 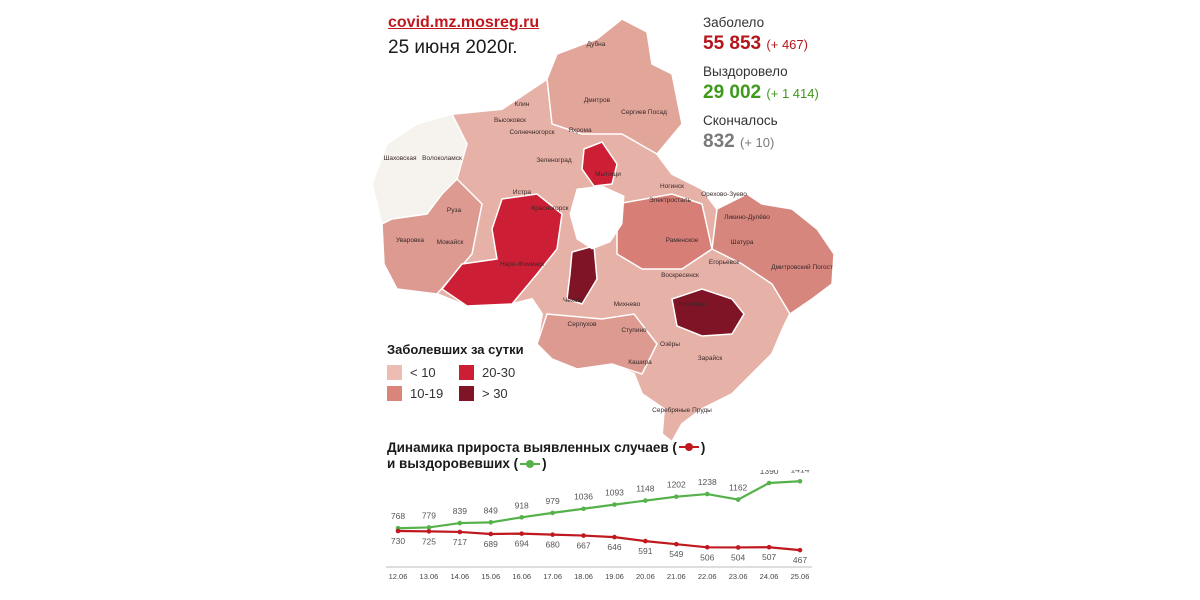 What do you see at coordinates (552, 576) in the screenshot?
I see `x-tick-label: 17.06` at bounding box center [552, 576].